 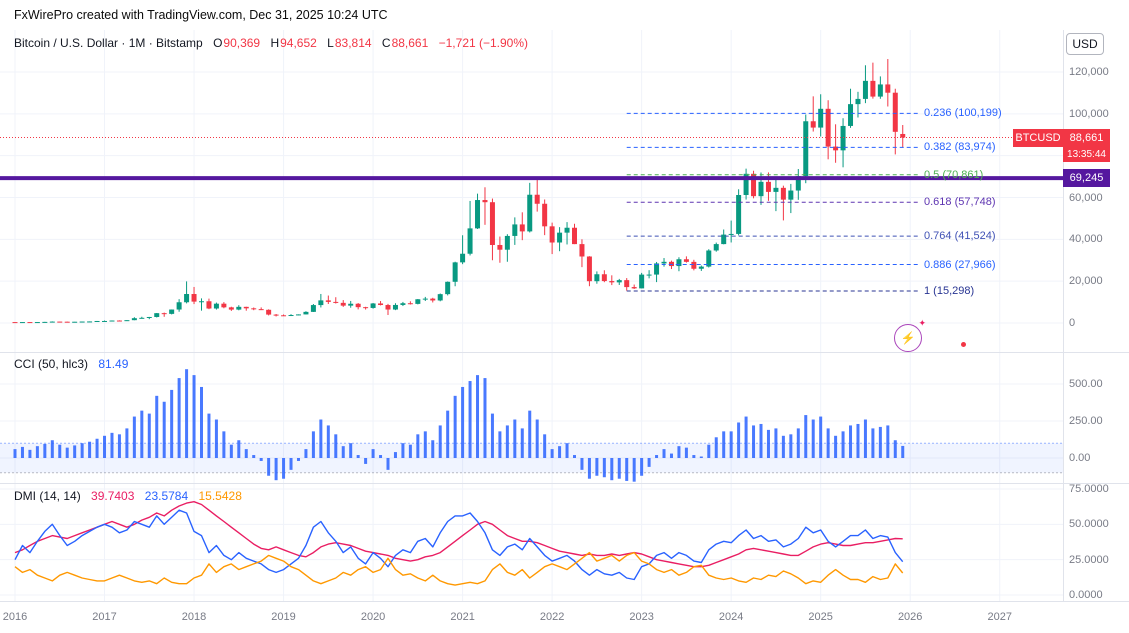 What do you see at coordinates (386, 43) in the screenshot?
I see `ohlc-close-label: C` at bounding box center [386, 43].